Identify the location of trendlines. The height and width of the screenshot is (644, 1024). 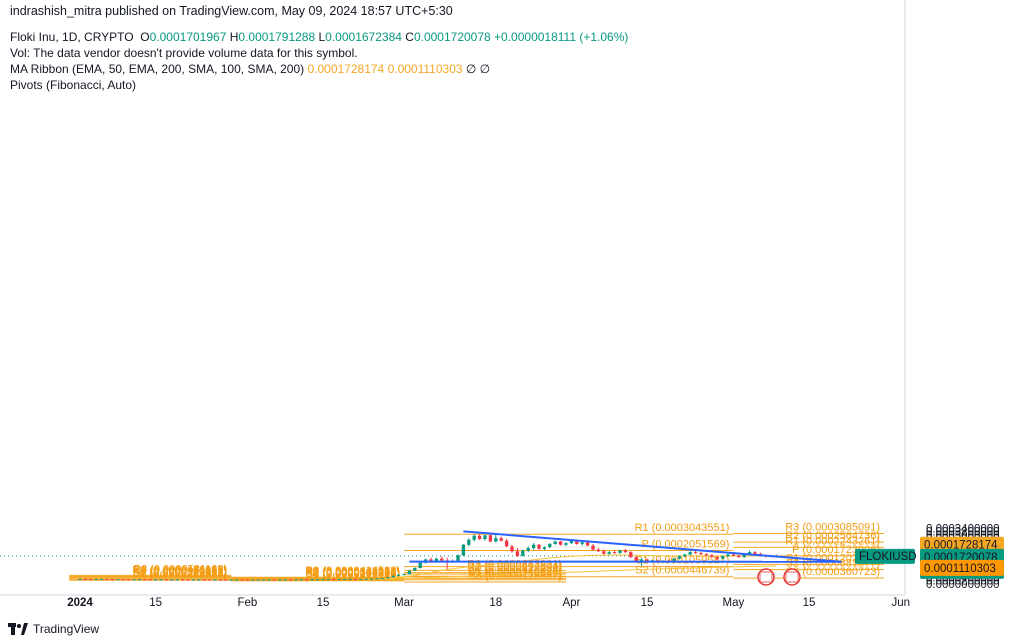
(625, 546).